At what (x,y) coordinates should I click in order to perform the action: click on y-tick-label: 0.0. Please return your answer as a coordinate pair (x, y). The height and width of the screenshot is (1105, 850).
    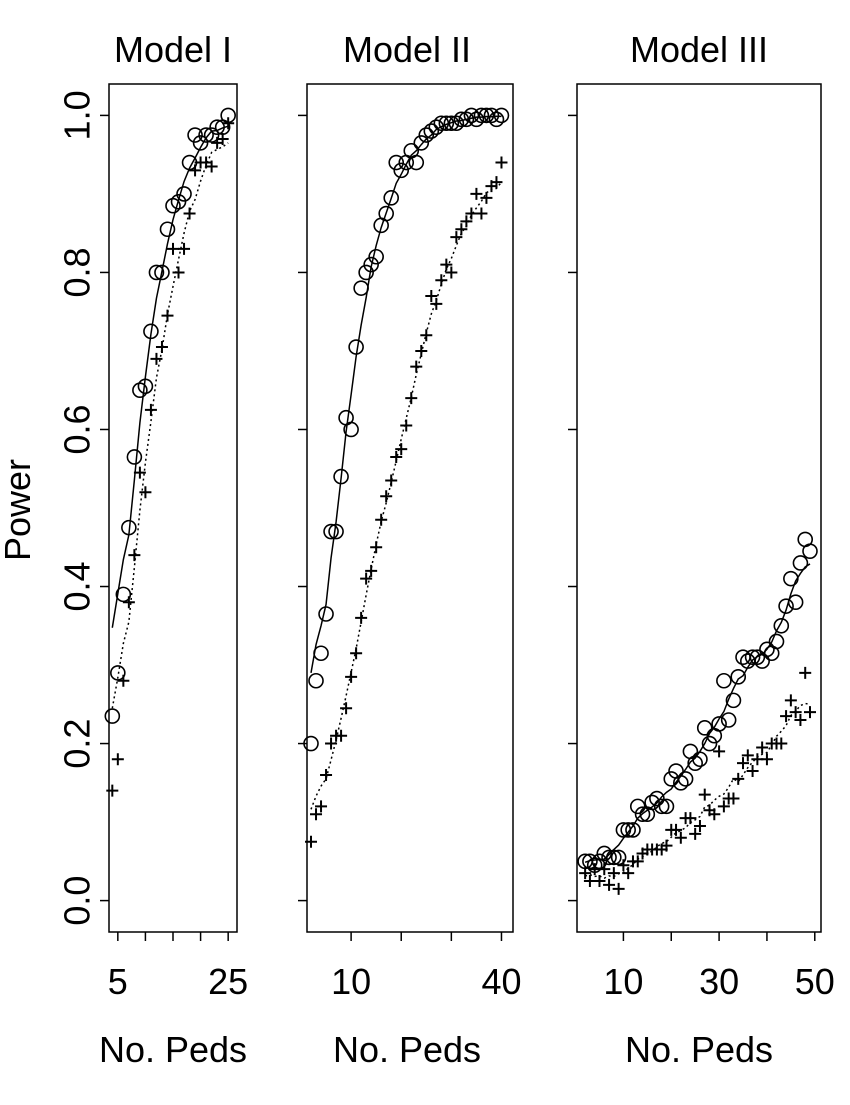
    Looking at the image, I should click on (77, 901).